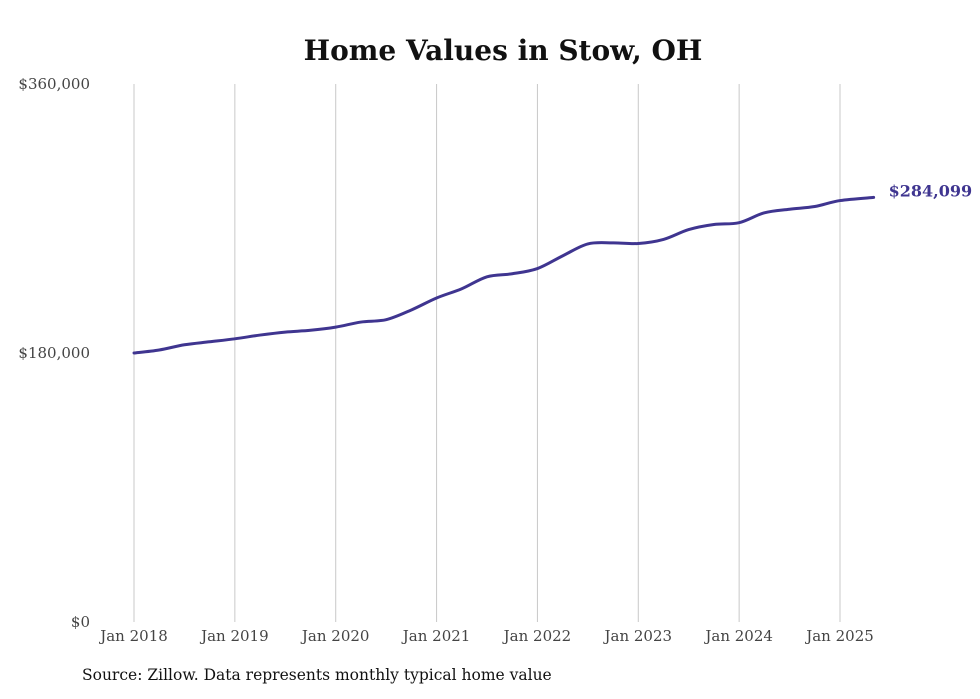 This screenshot has width=980, height=699. Describe the element at coordinates (234, 636) in the screenshot. I see `x-tick-label: Jan 2019` at that location.